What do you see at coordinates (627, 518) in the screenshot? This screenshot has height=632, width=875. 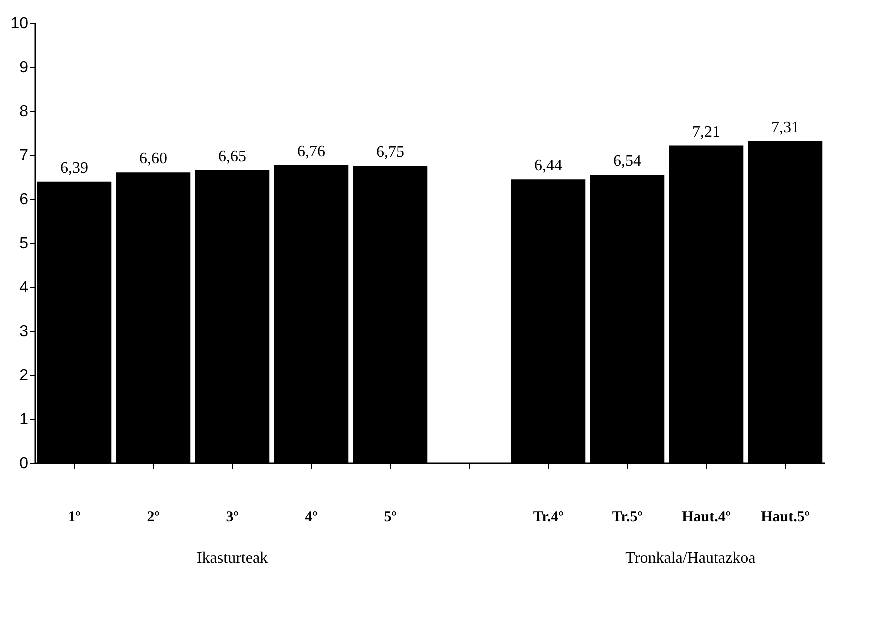 I see `x-tick-label: Tr.5º` at bounding box center [627, 518].